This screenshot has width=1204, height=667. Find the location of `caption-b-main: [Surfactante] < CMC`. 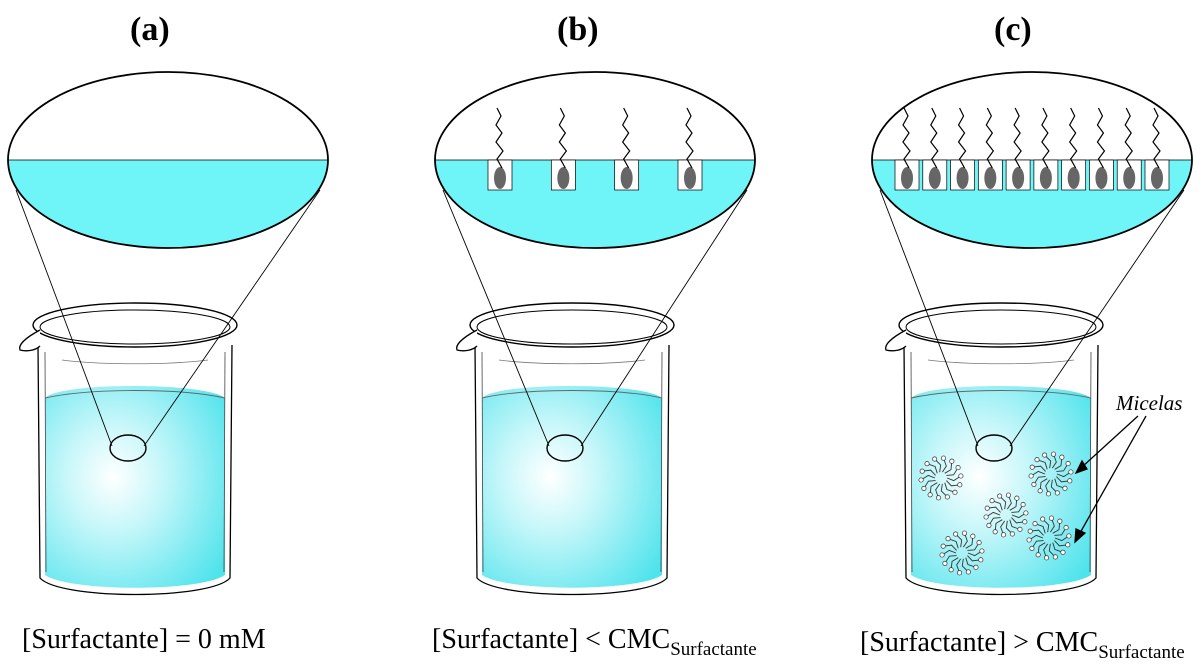

caption-b-main: [Surfactante] < CMC is located at coordinates (551, 639).